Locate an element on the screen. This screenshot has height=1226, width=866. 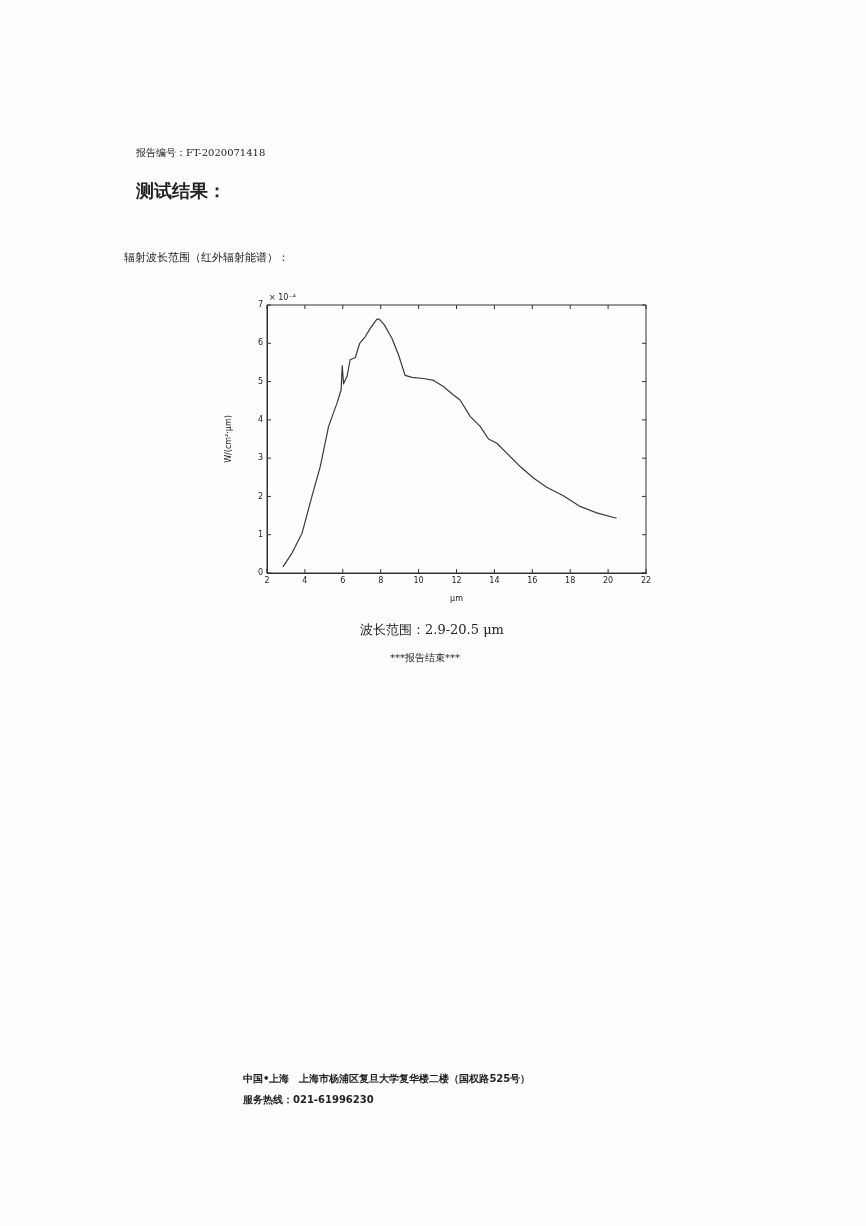
x-tick-label: 8 is located at coordinates (381, 580).